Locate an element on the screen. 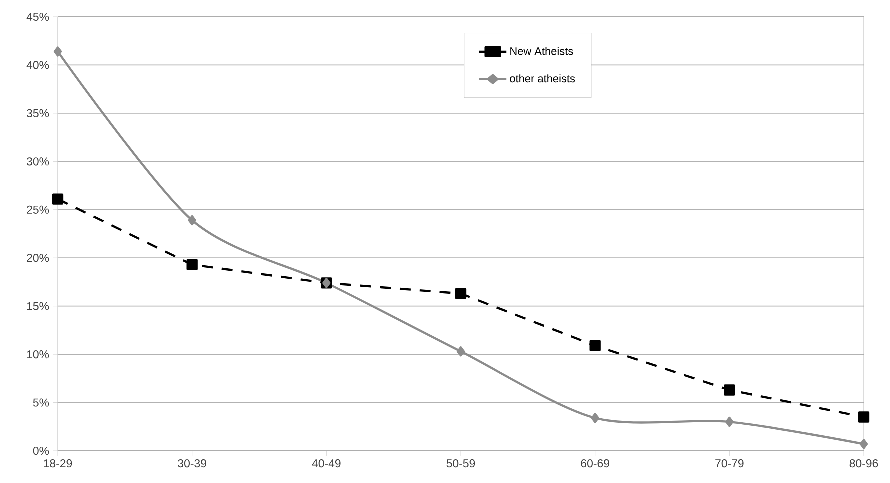  y-tick-label: 0% is located at coordinates (41, 451).